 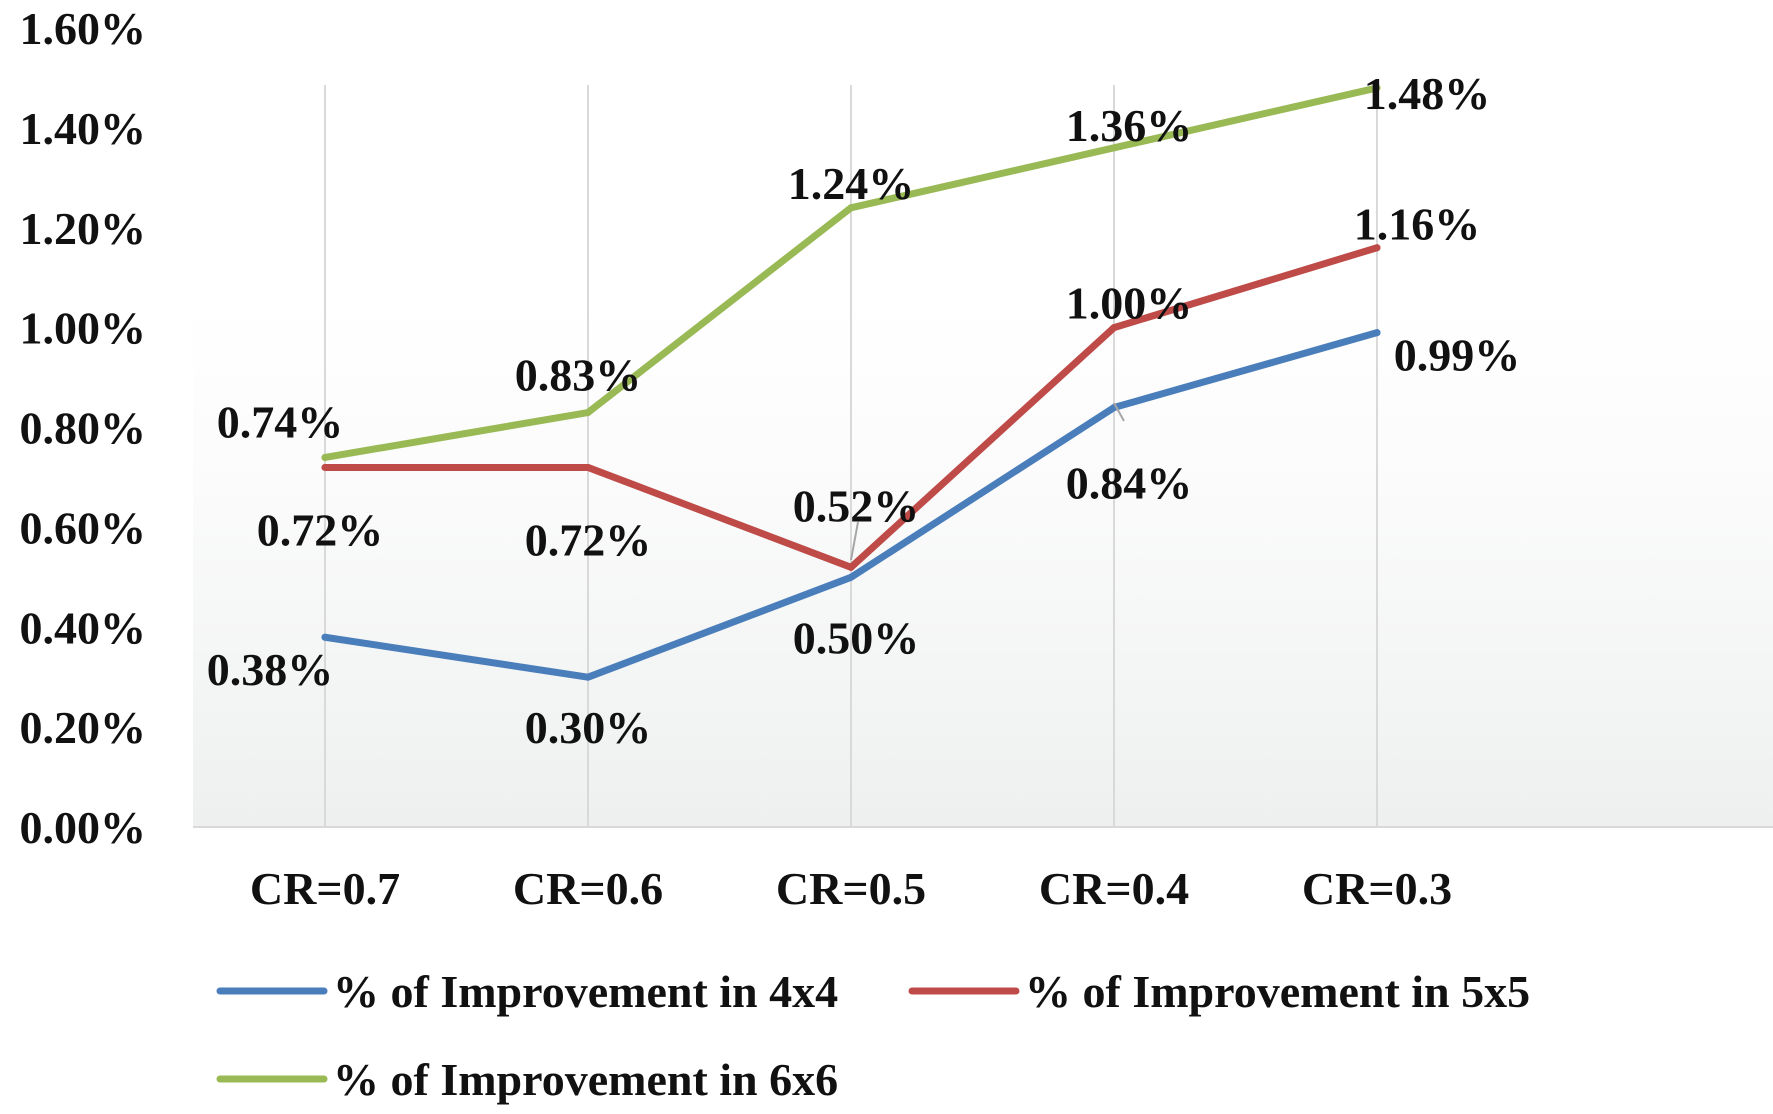 What do you see at coordinates (585, 991) in the screenshot?
I see `legend-label-1: % of Improvement in 4x4` at bounding box center [585, 991].